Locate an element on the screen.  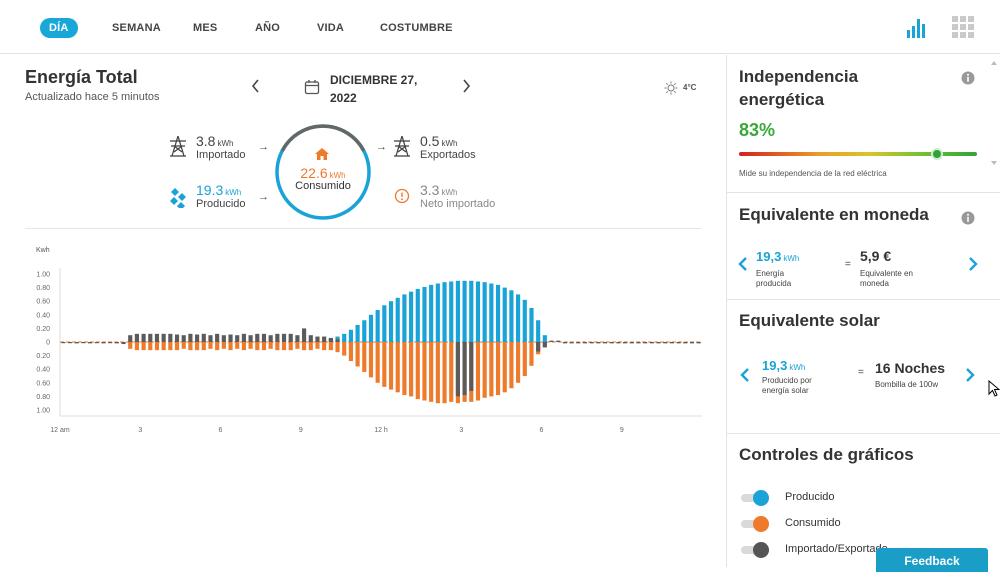
feedback-button: Feedback is located at coordinates (932, 560).